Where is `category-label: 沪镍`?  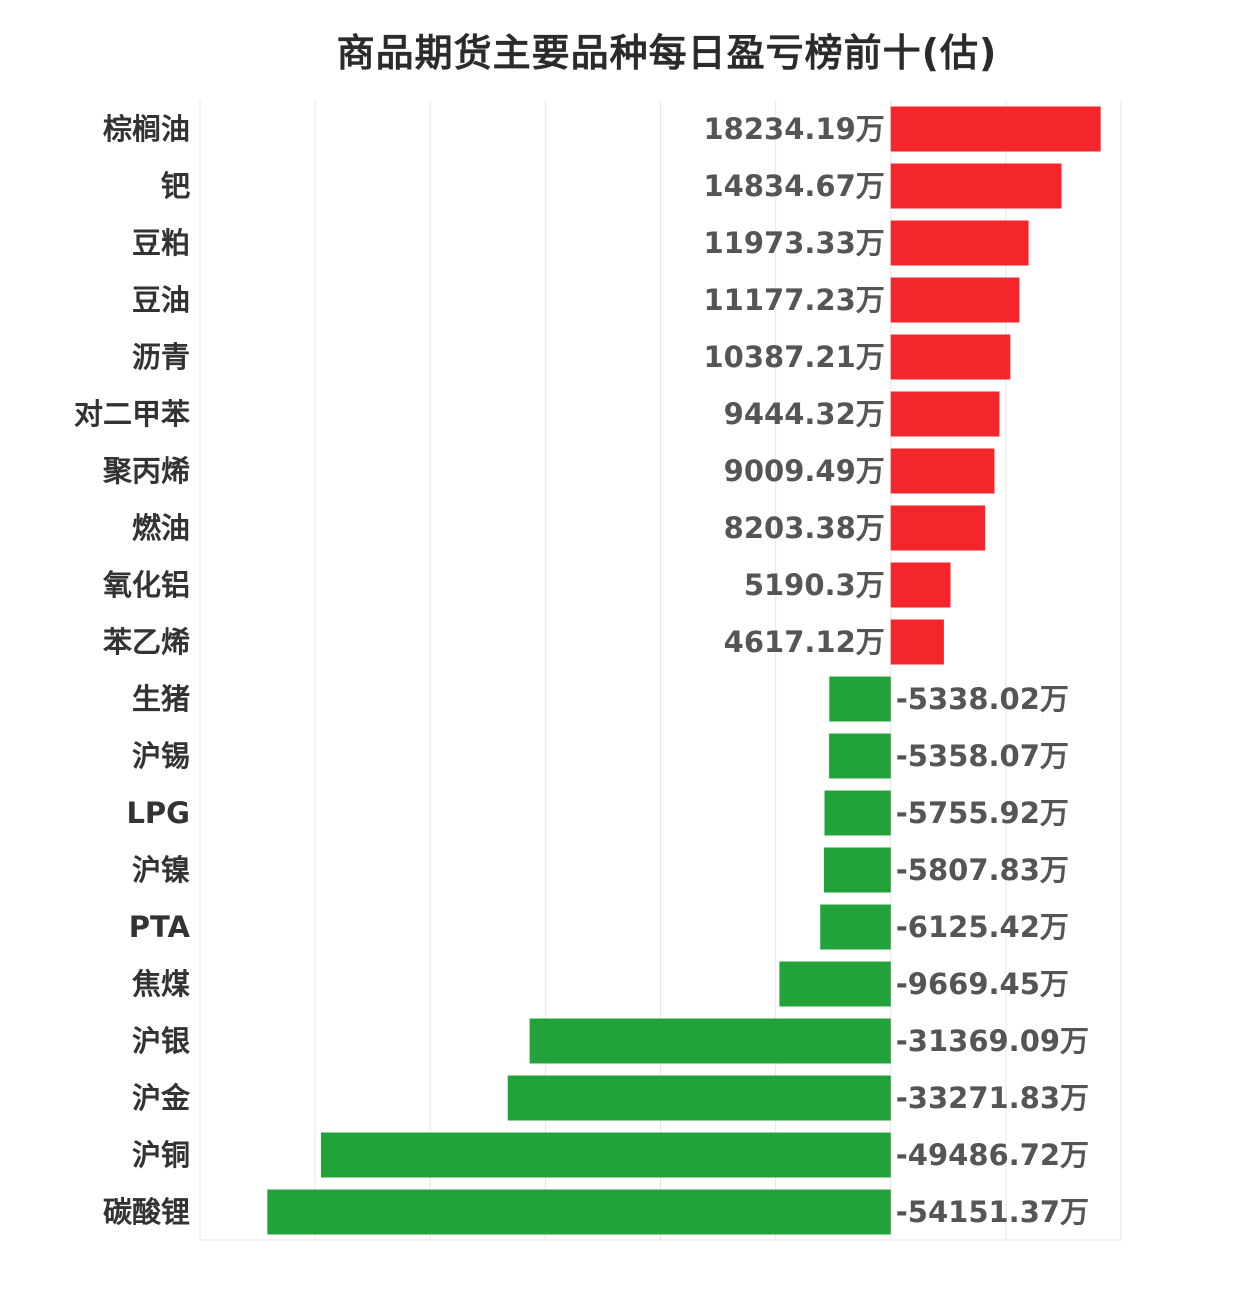 category-label: 沪镍 is located at coordinates (161, 870).